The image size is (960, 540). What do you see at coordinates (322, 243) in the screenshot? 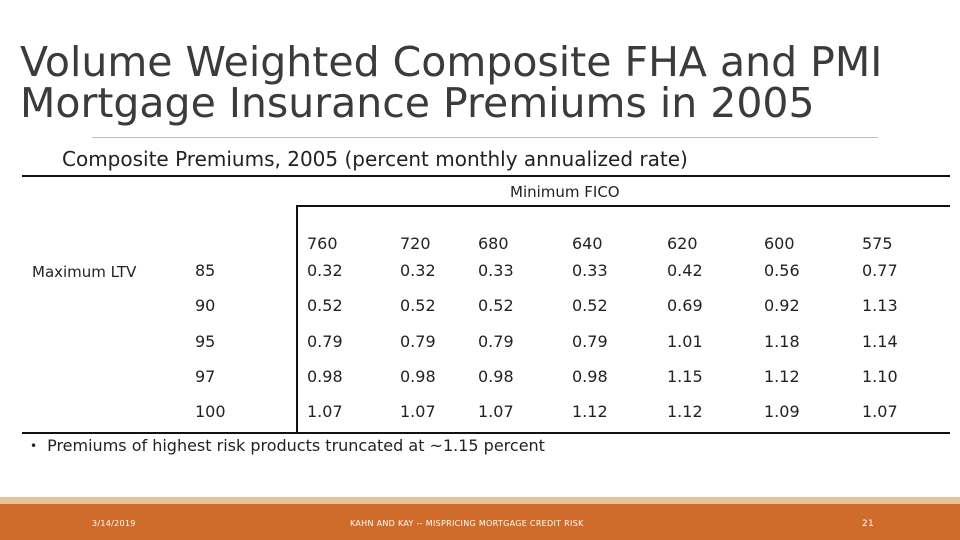
I see `column-header: 760` at bounding box center [322, 243].